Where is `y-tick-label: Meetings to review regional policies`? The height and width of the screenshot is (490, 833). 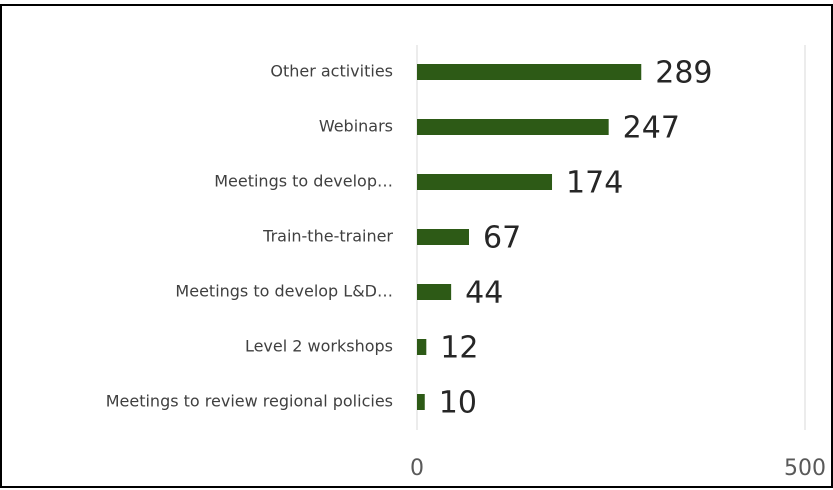
y-tick-label: Meetings to review regional policies is located at coordinates (249, 401).